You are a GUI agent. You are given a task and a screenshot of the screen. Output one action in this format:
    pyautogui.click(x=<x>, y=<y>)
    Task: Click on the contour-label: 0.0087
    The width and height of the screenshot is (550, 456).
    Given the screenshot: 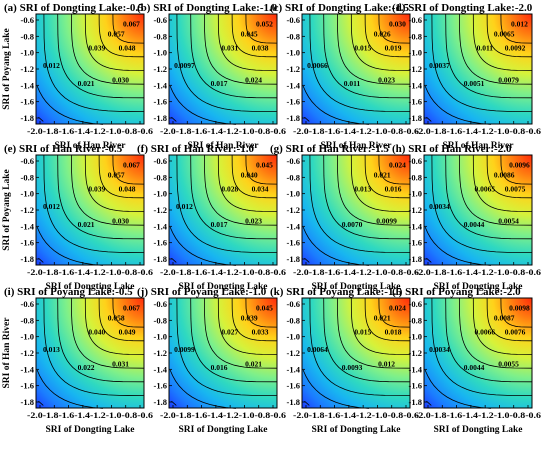 What is the action you would take?
    pyautogui.click(x=504, y=317)
    